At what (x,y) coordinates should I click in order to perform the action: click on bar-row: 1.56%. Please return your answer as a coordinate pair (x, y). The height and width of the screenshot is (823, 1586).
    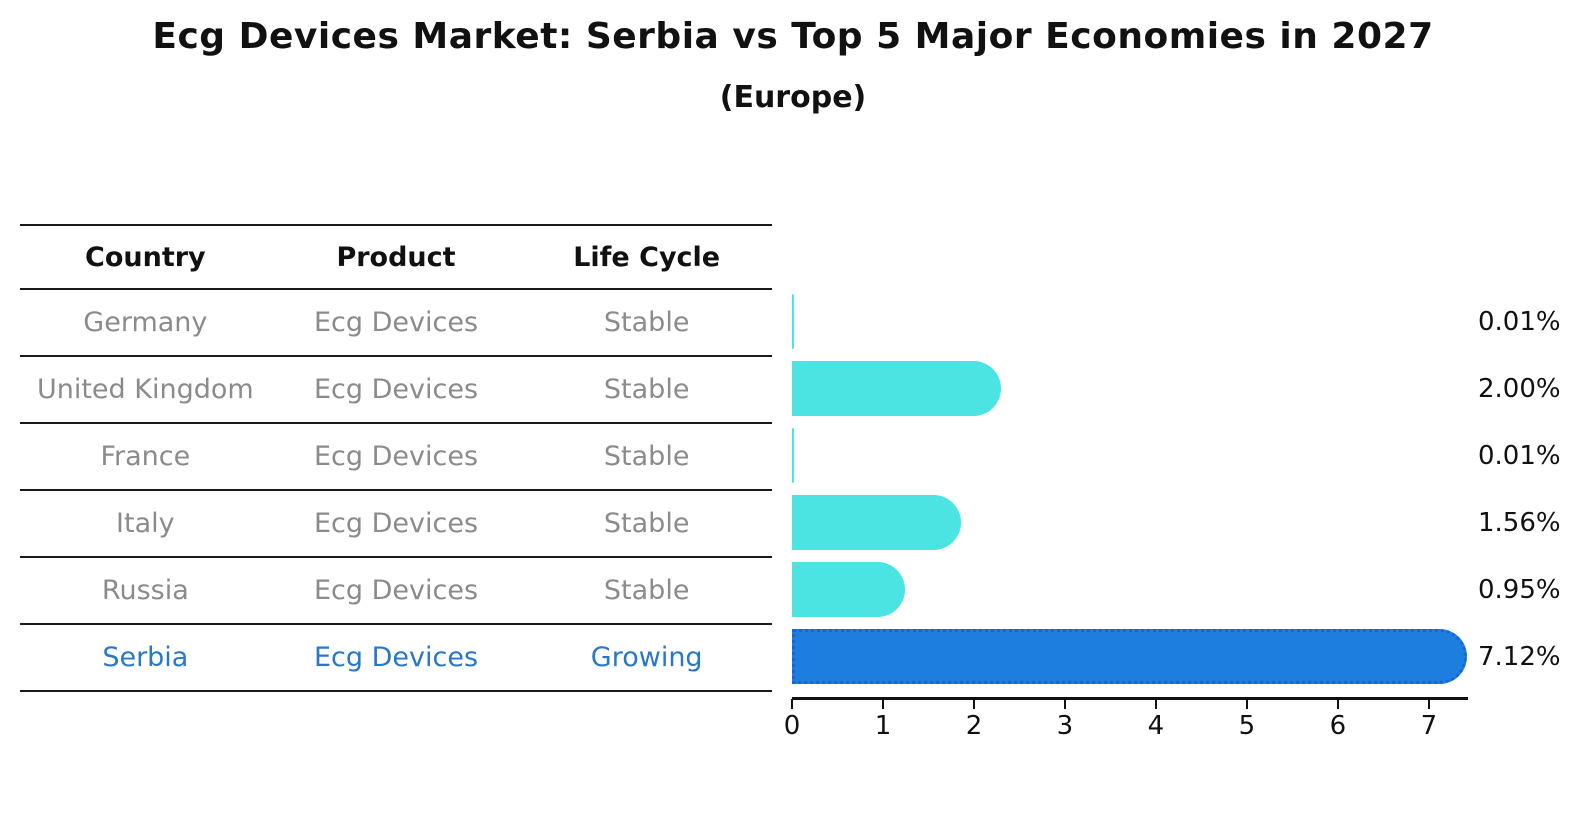
    Looking at the image, I should click on (1189, 522).